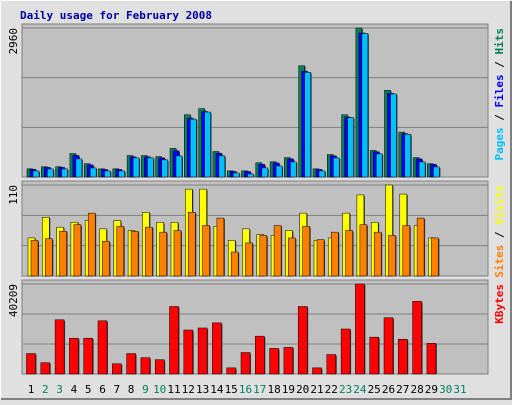 The image size is (512, 405). What do you see at coordinates (202, 389) in the screenshot?
I see `x-tick-label: 13` at bounding box center [202, 389].